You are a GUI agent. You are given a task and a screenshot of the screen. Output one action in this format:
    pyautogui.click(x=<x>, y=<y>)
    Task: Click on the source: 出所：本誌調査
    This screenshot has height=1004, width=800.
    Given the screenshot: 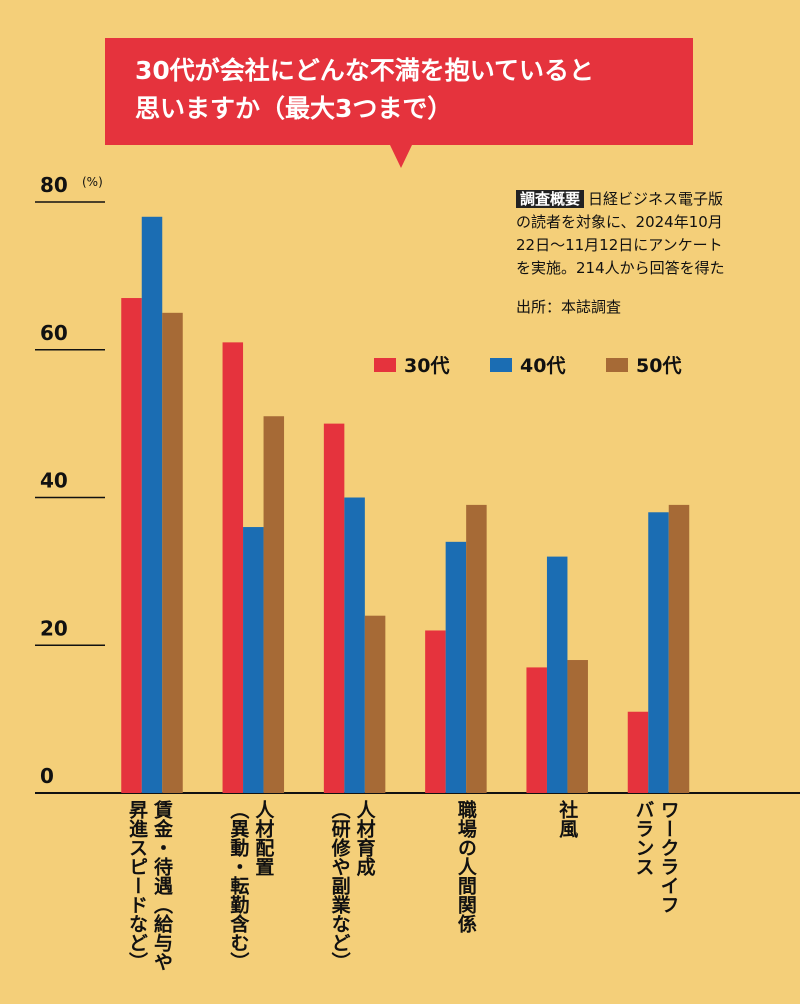 What is the action you would take?
    pyautogui.click(x=569, y=307)
    